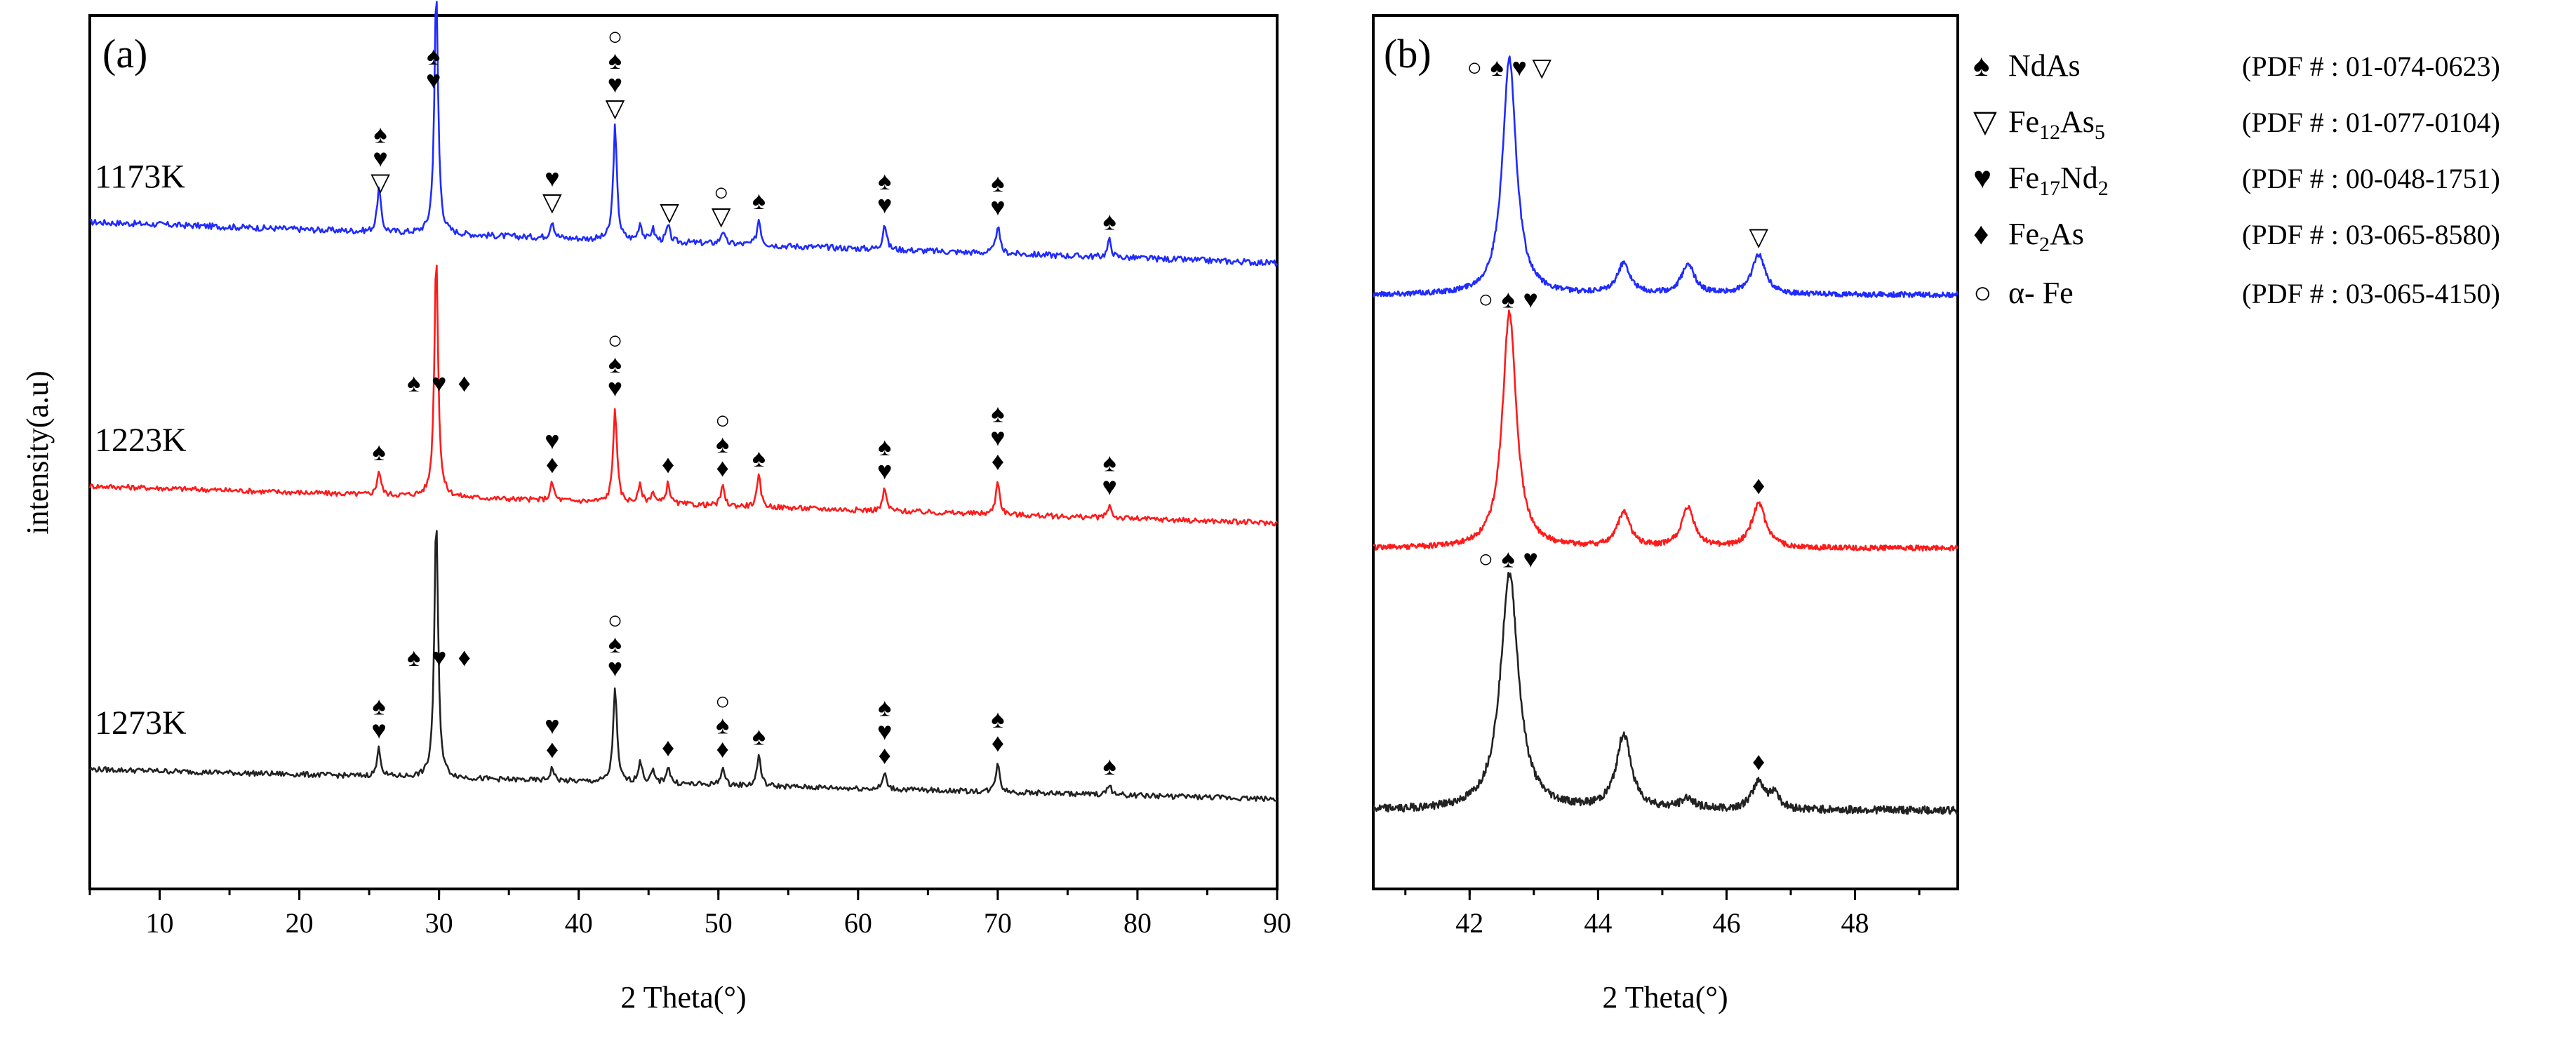 This screenshot has height=1051, width=2576. What do you see at coordinates (1981, 234) in the screenshot?
I see `legend-symbol: ♦` at bounding box center [1981, 234].